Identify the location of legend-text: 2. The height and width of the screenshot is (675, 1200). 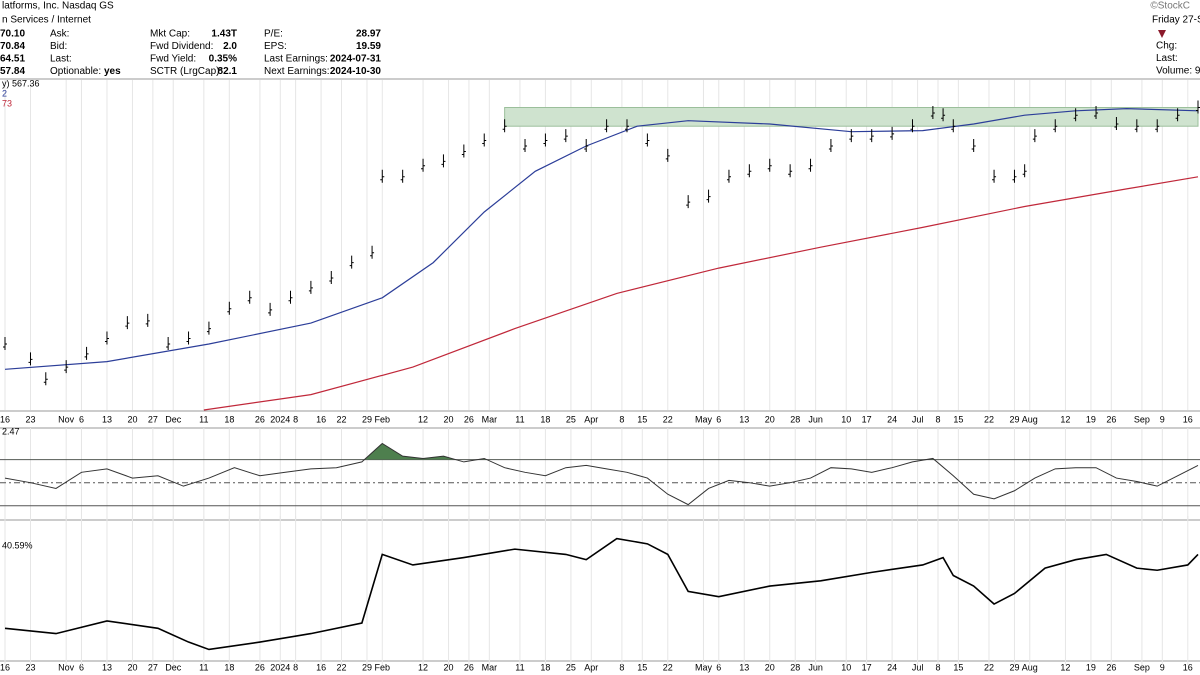
(4, 93).